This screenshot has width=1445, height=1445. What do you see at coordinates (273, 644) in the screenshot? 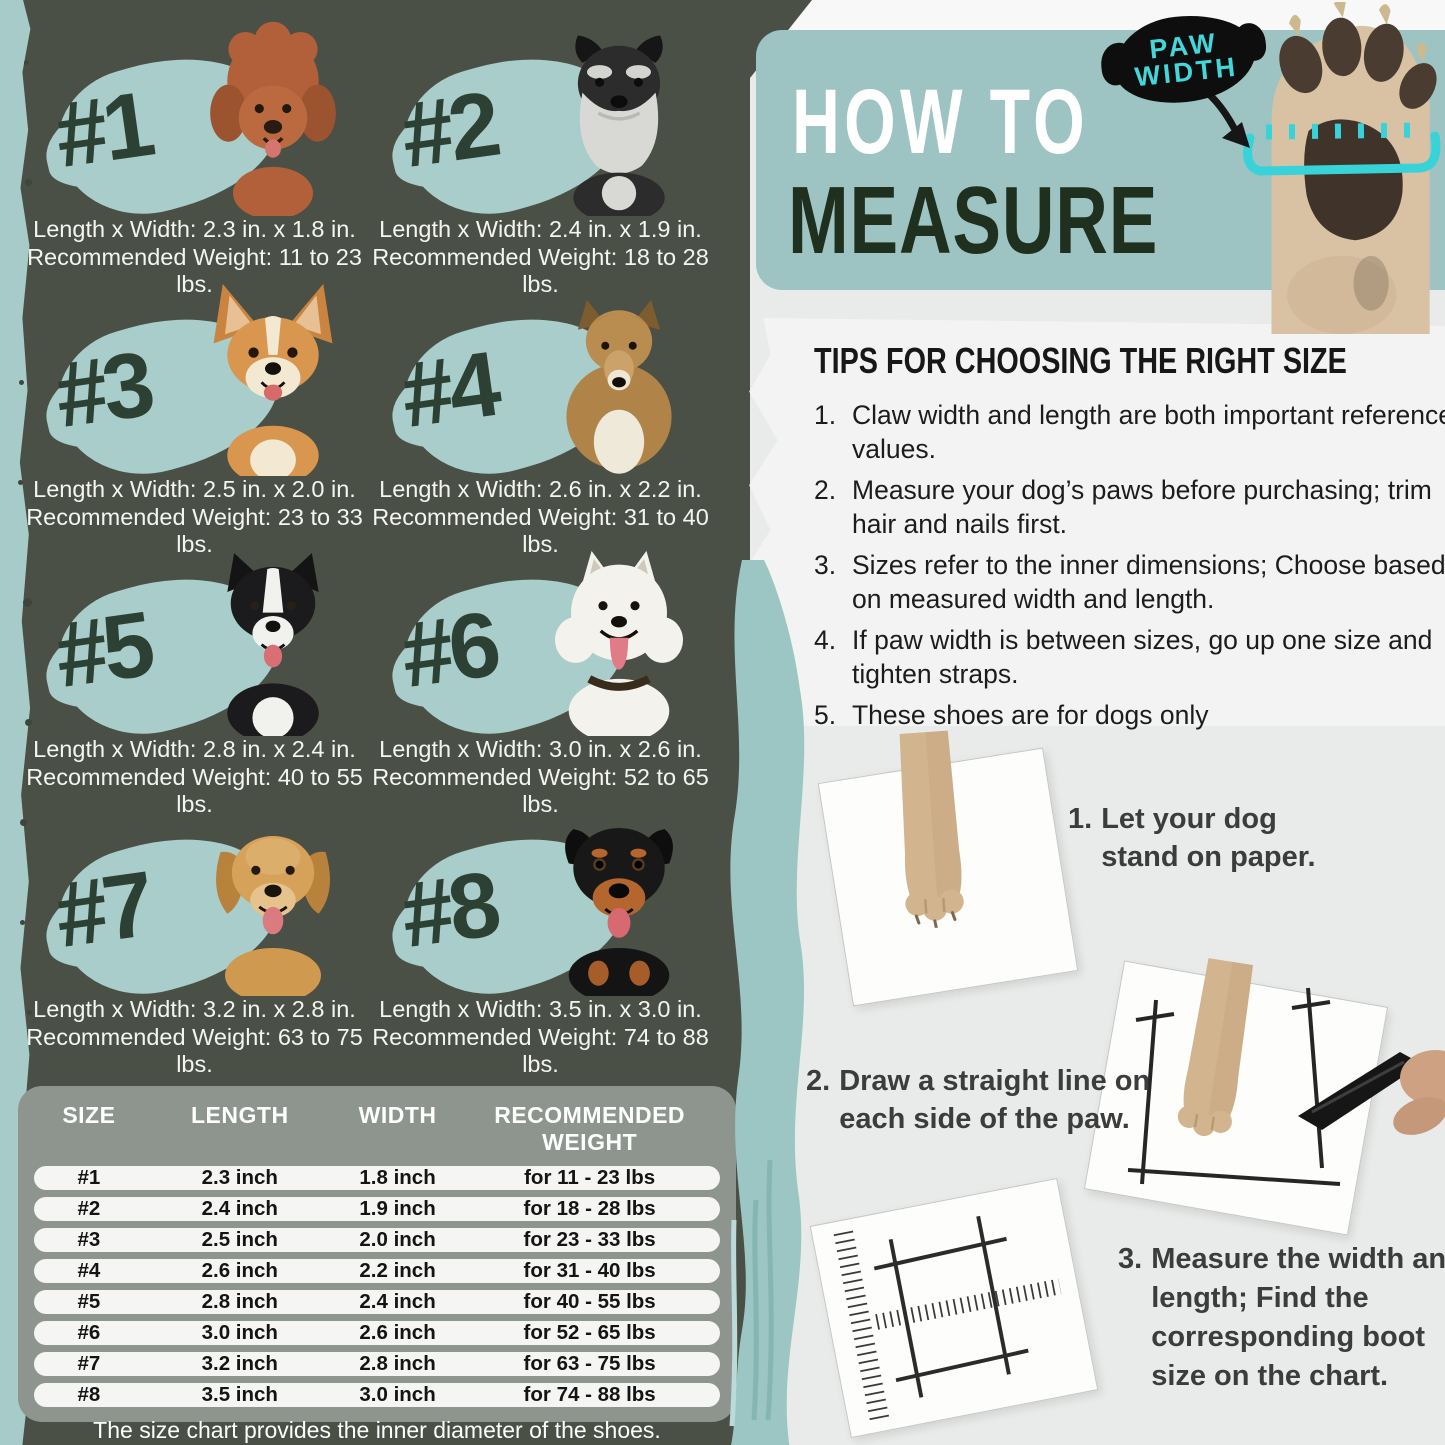
I see `dog-photo-border-collie` at bounding box center [273, 644].